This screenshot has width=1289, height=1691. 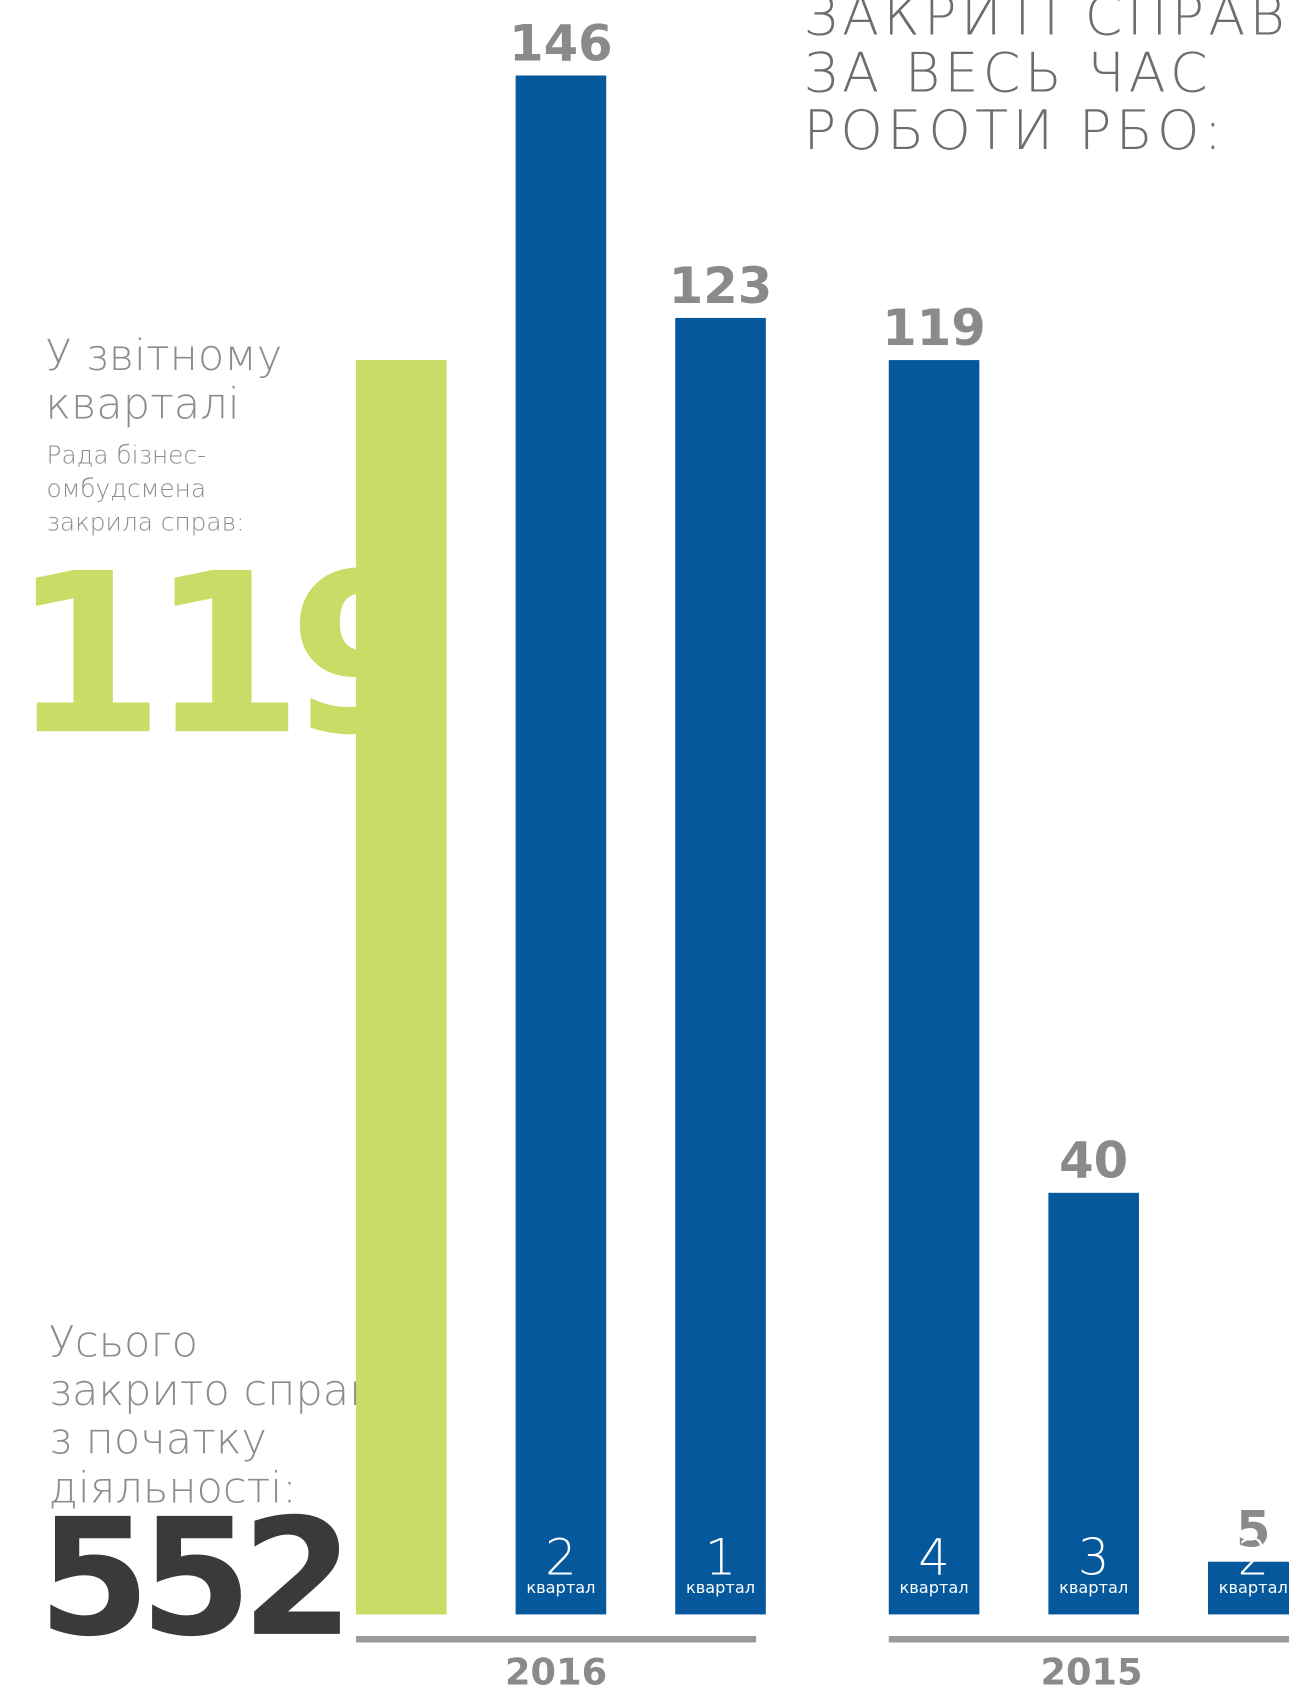 I want to click on quarter-note: омбудсмена, so click(x=127, y=488).